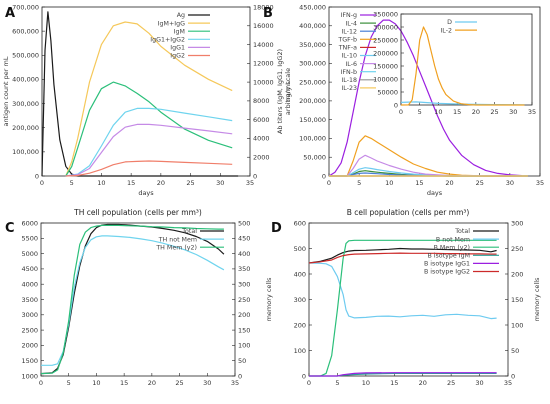 Image resolution: width=550 pixels, height=404 pixels. I want to click on y-tick-label: 200000, so click(385, 53).